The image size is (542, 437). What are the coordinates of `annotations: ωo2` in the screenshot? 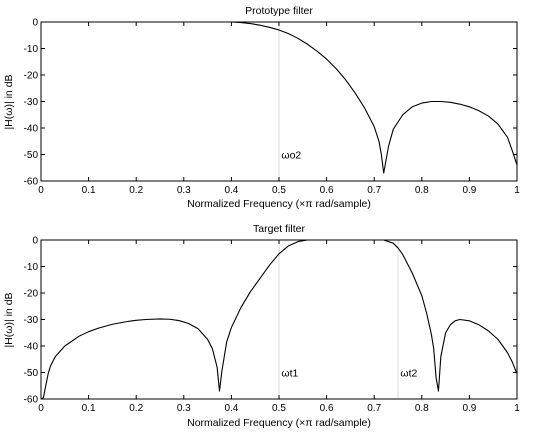 It's located at (291, 156).